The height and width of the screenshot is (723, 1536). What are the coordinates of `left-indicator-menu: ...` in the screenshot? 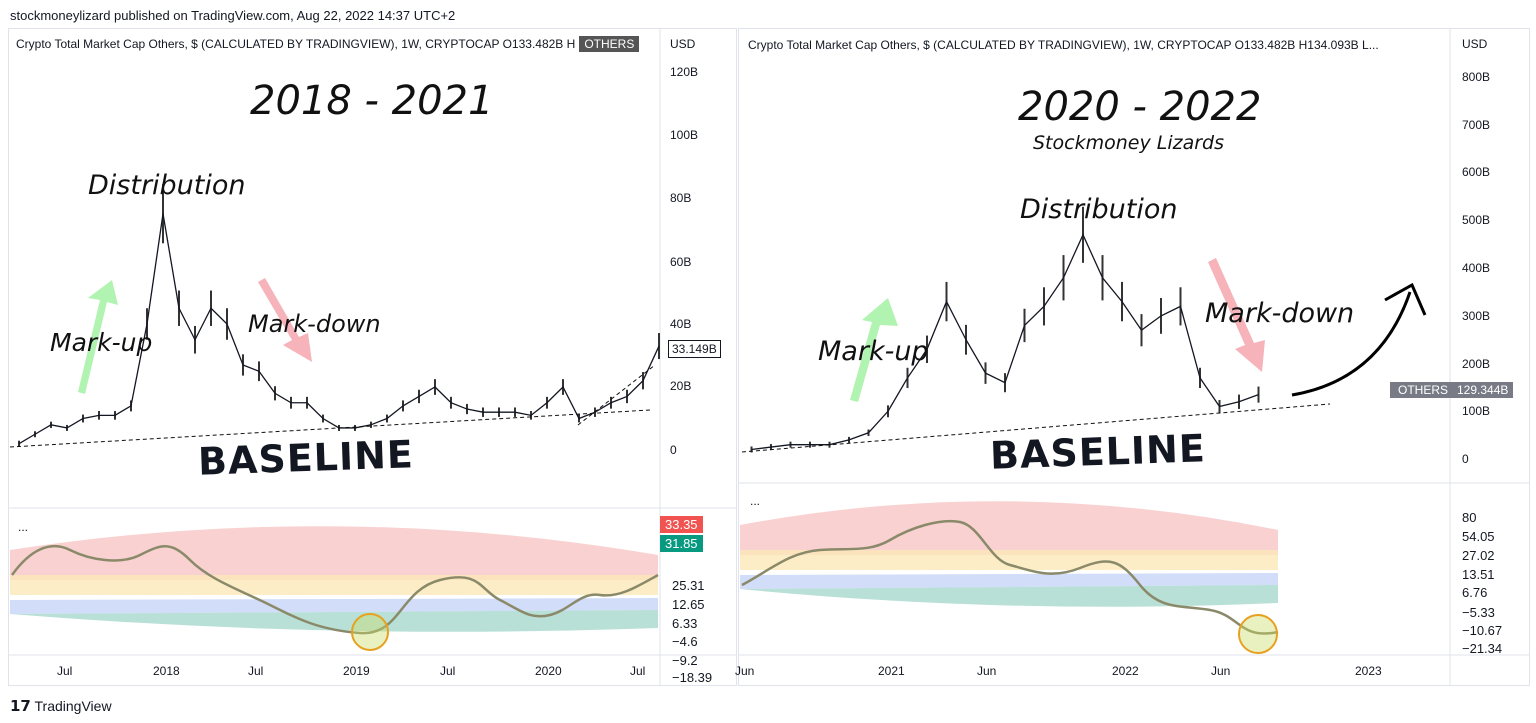 It's located at (23, 527).